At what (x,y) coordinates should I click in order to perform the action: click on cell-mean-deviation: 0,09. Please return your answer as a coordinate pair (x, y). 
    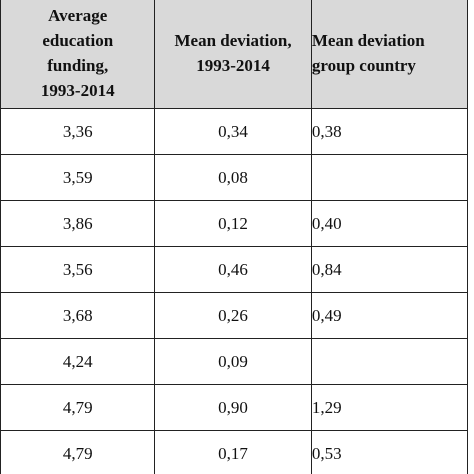
    Looking at the image, I should click on (233, 361).